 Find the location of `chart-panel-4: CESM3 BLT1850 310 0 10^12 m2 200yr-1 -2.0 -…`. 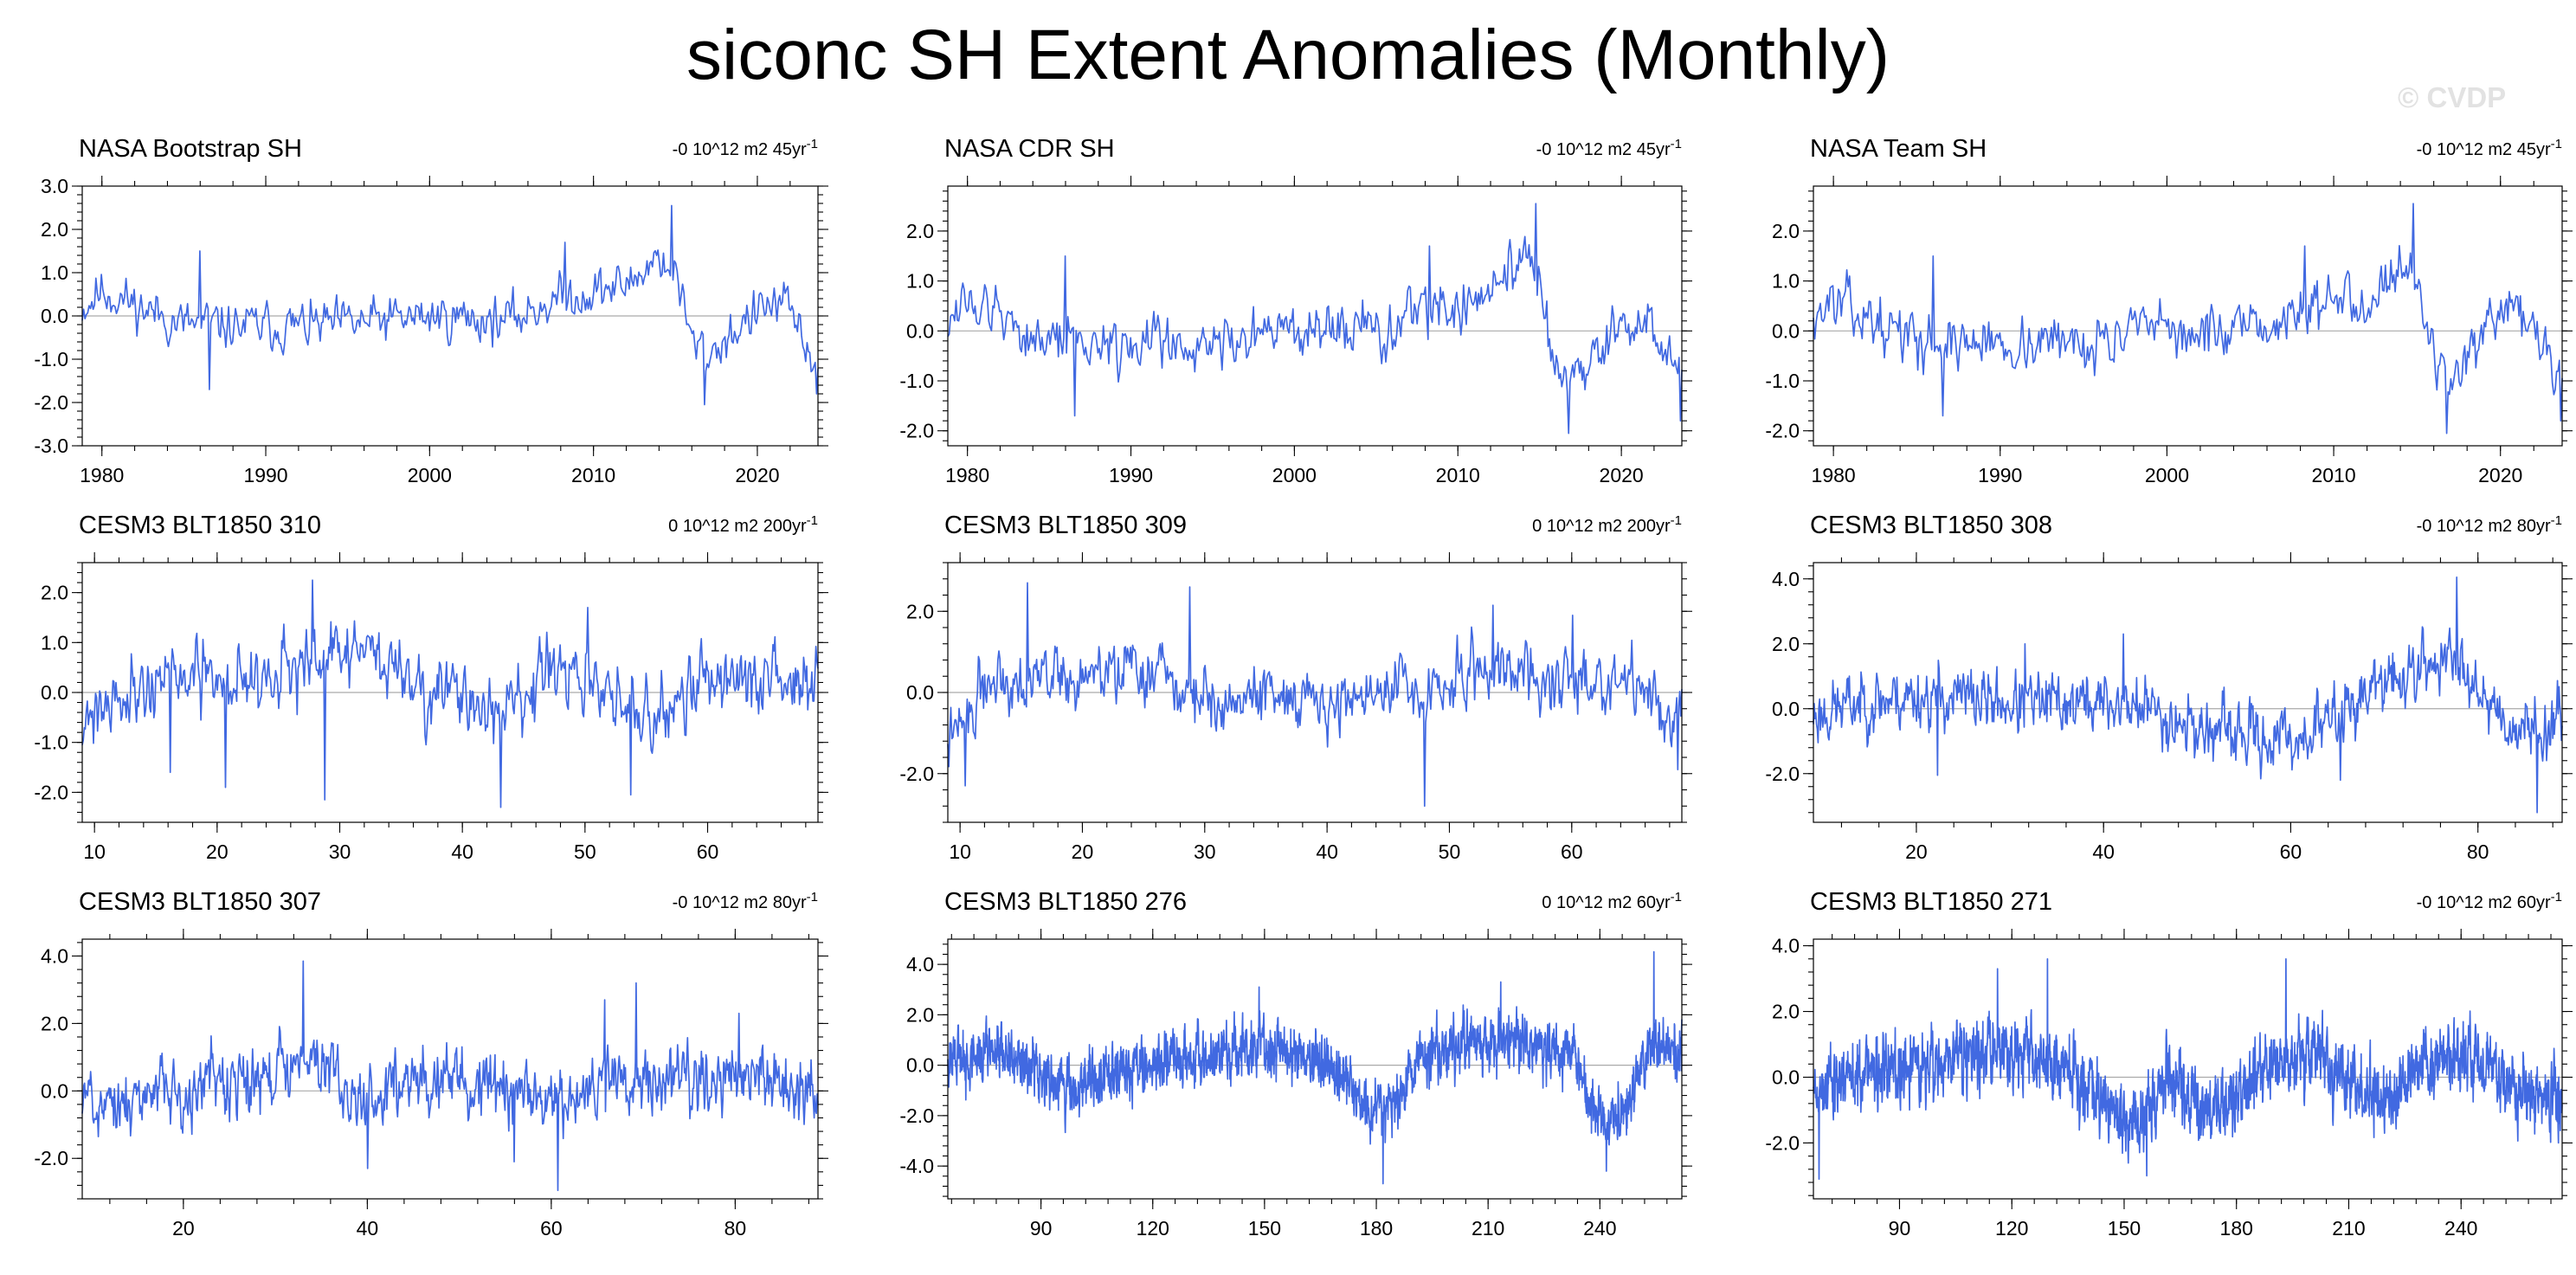

chart-panel-4: CESM3 BLT1850 310 0 10^12 m2 200yr-1 -2.0 -… is located at coordinates (431, 687).